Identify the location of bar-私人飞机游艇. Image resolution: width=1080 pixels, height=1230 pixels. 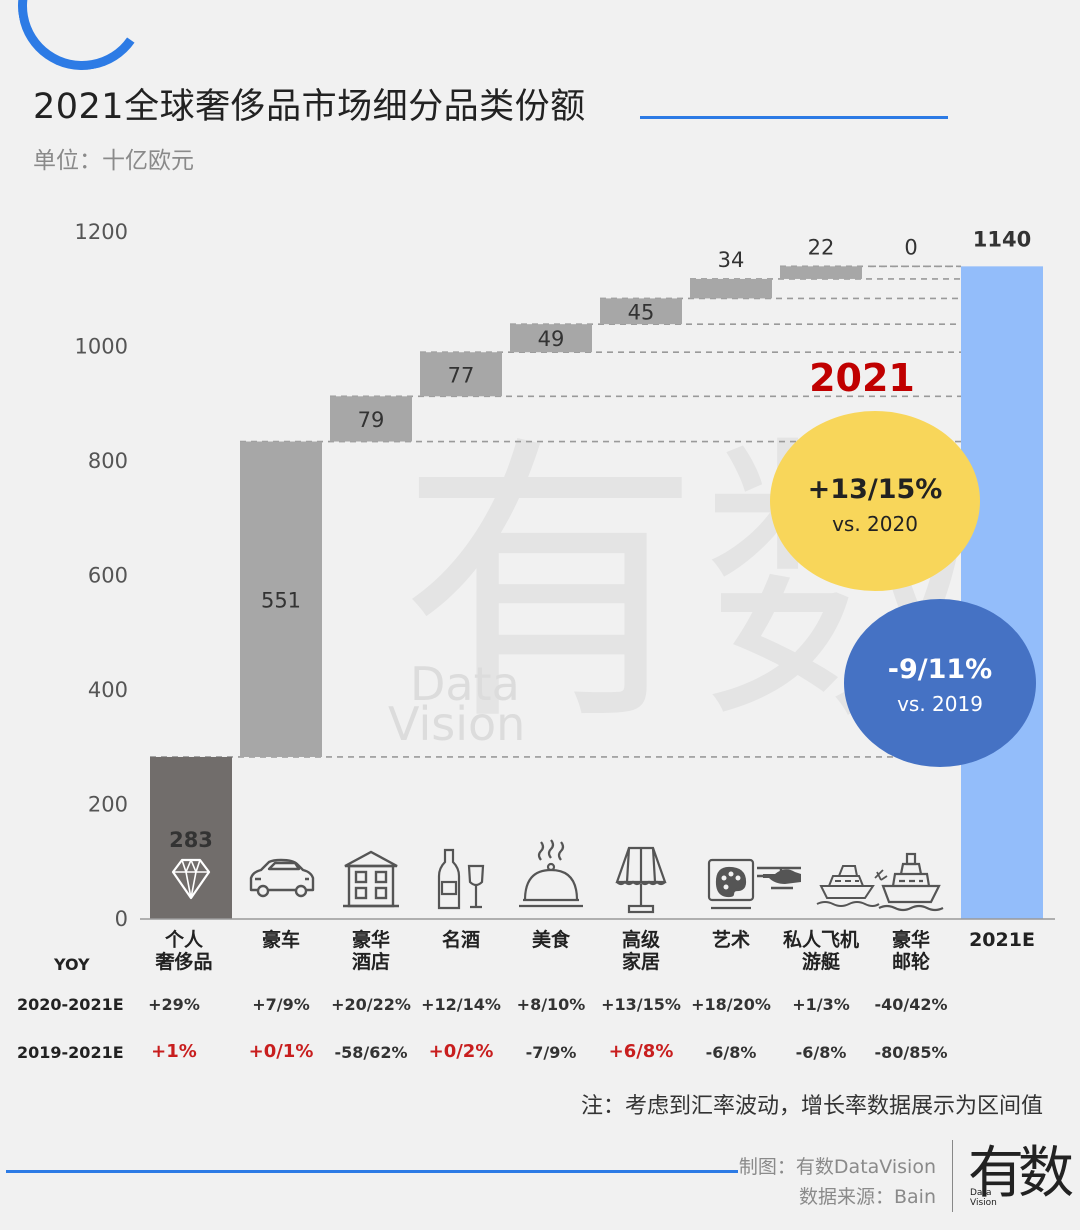
(821, 272).